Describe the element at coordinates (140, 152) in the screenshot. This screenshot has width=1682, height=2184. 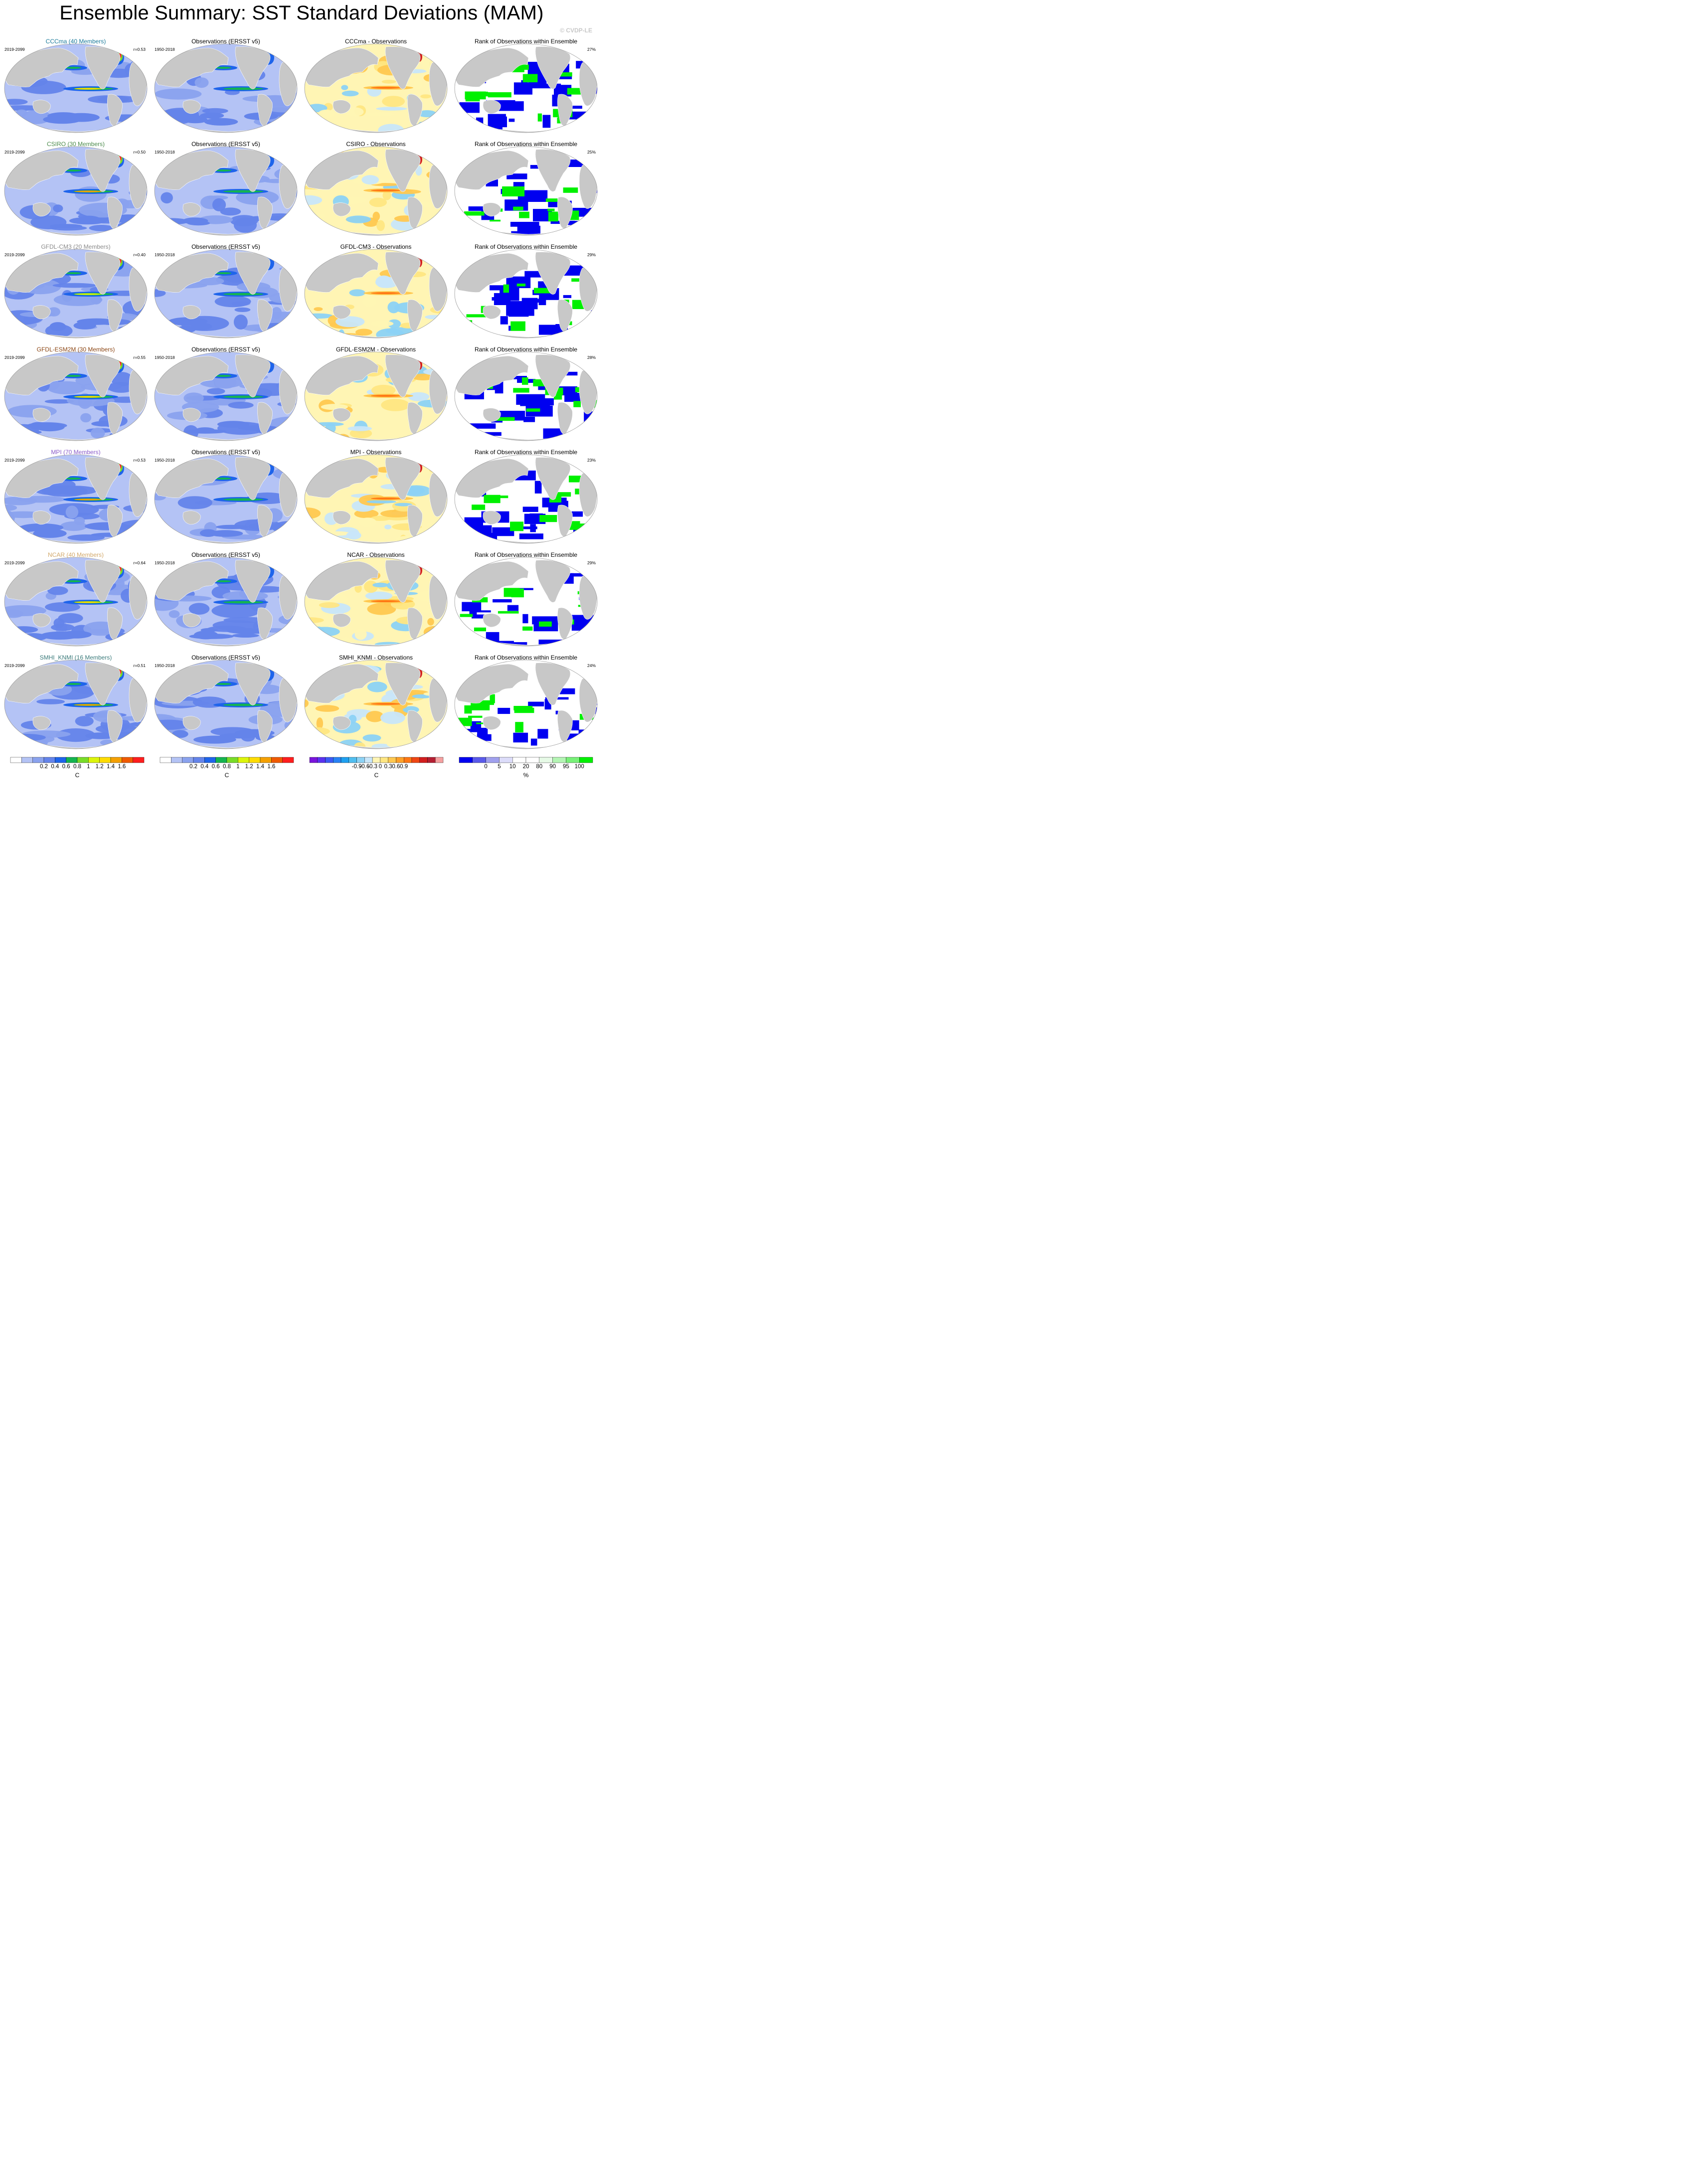
I see `pattern-correlation-label: r=0.50` at that location.